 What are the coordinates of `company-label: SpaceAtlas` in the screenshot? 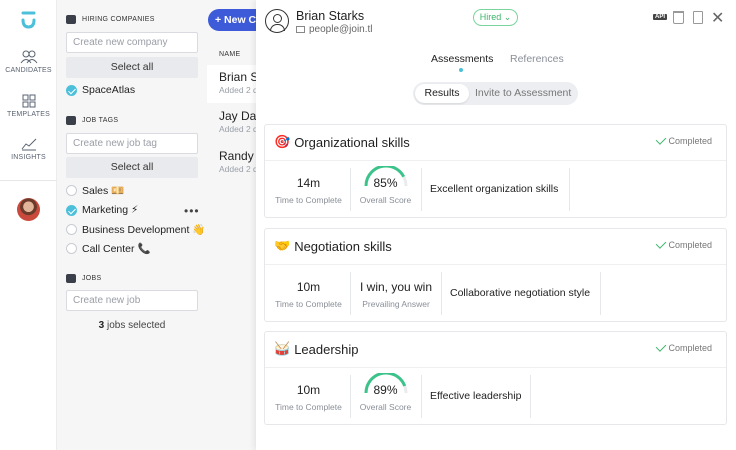 It's located at (109, 90).